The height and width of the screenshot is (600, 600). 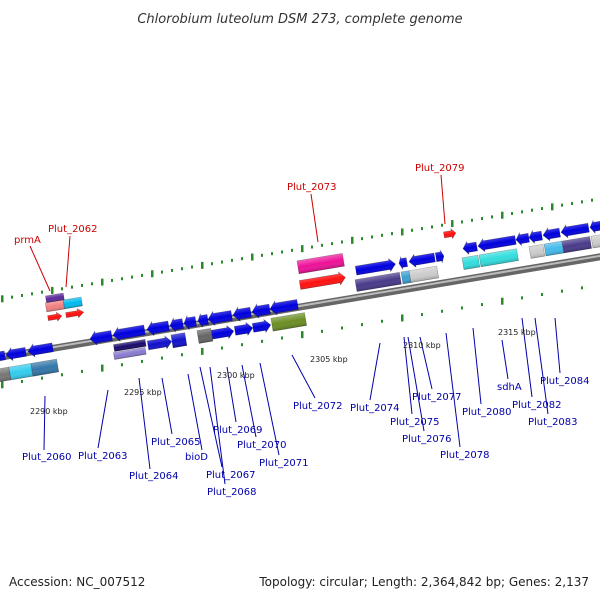 What do you see at coordinates (312, 187) in the screenshot?
I see `gene-label: Plut_2073` at bounding box center [312, 187].